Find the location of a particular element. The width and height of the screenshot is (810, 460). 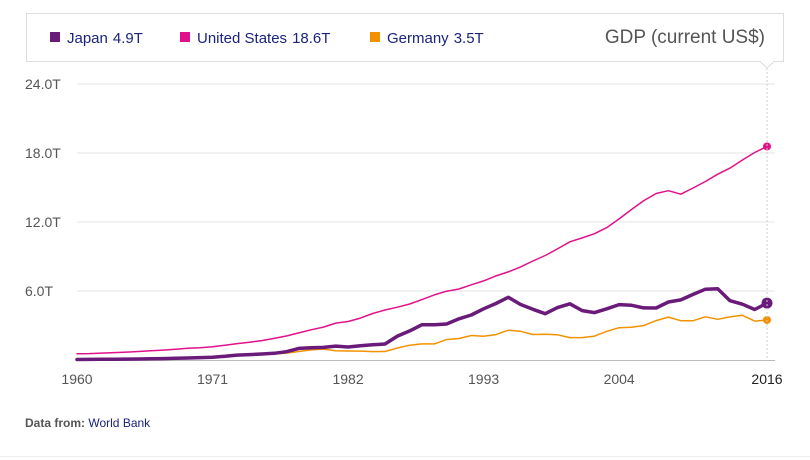

x-tick-label: 1982 is located at coordinates (347, 379).